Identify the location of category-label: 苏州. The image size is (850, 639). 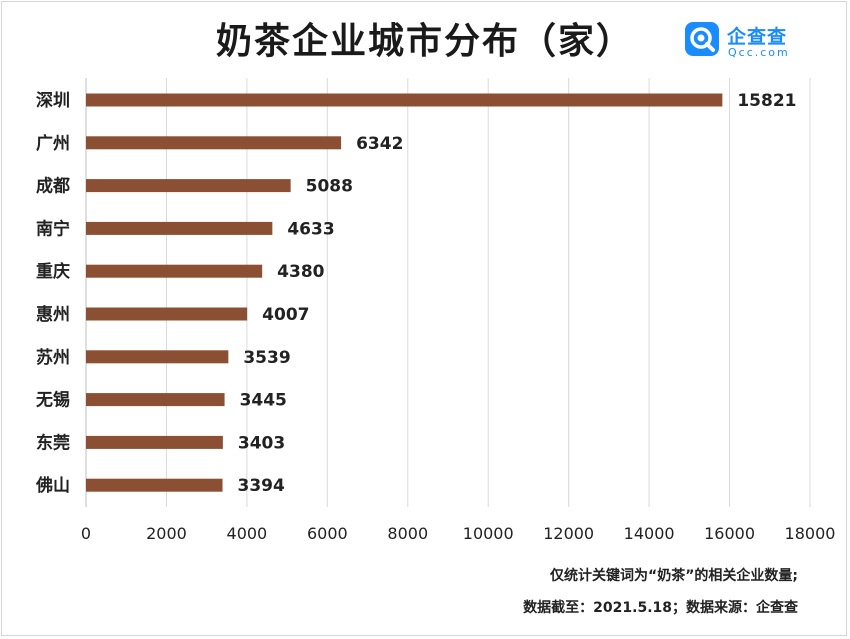
(53, 357).